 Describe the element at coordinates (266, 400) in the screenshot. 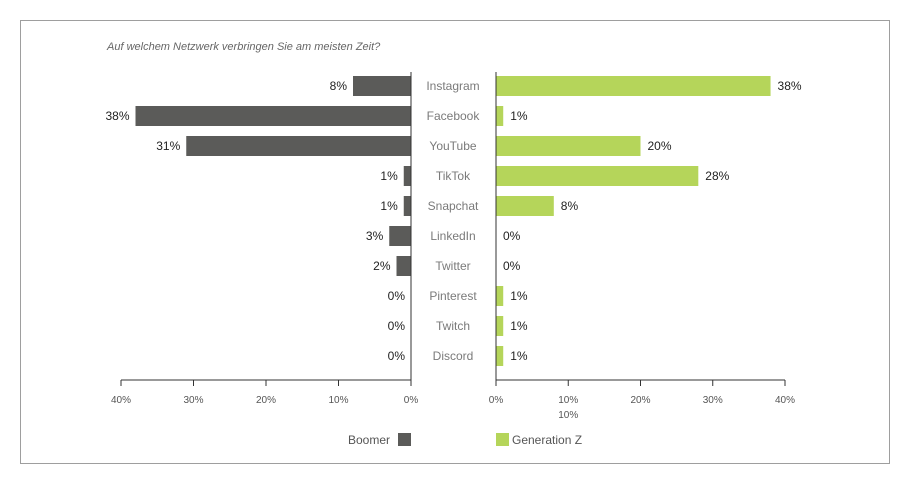

I see `left-tick-label: 20%` at that location.